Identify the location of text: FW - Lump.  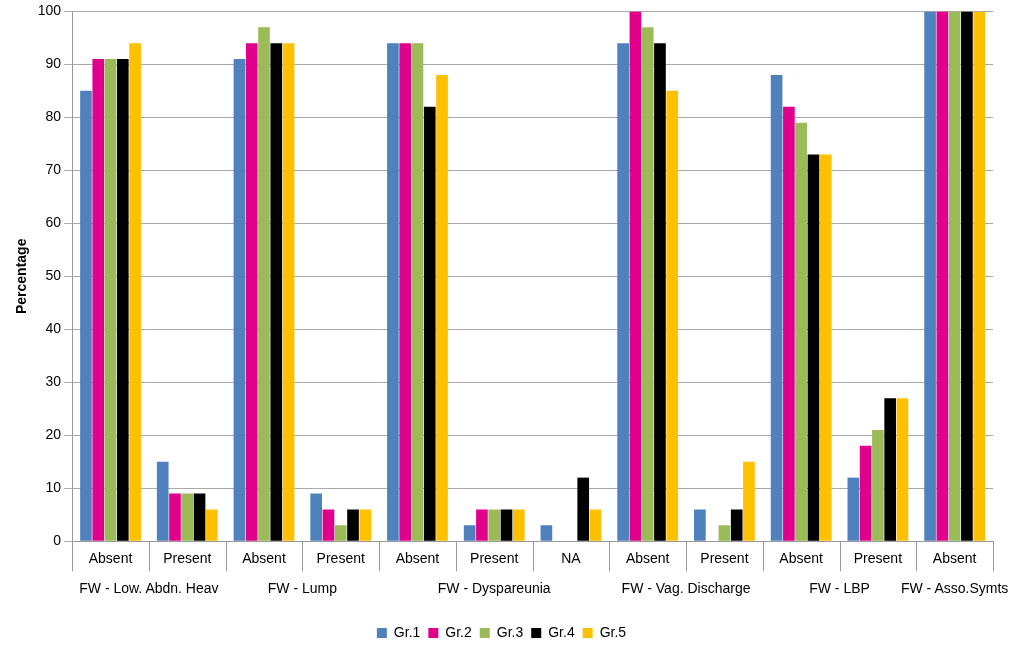
(302, 588).